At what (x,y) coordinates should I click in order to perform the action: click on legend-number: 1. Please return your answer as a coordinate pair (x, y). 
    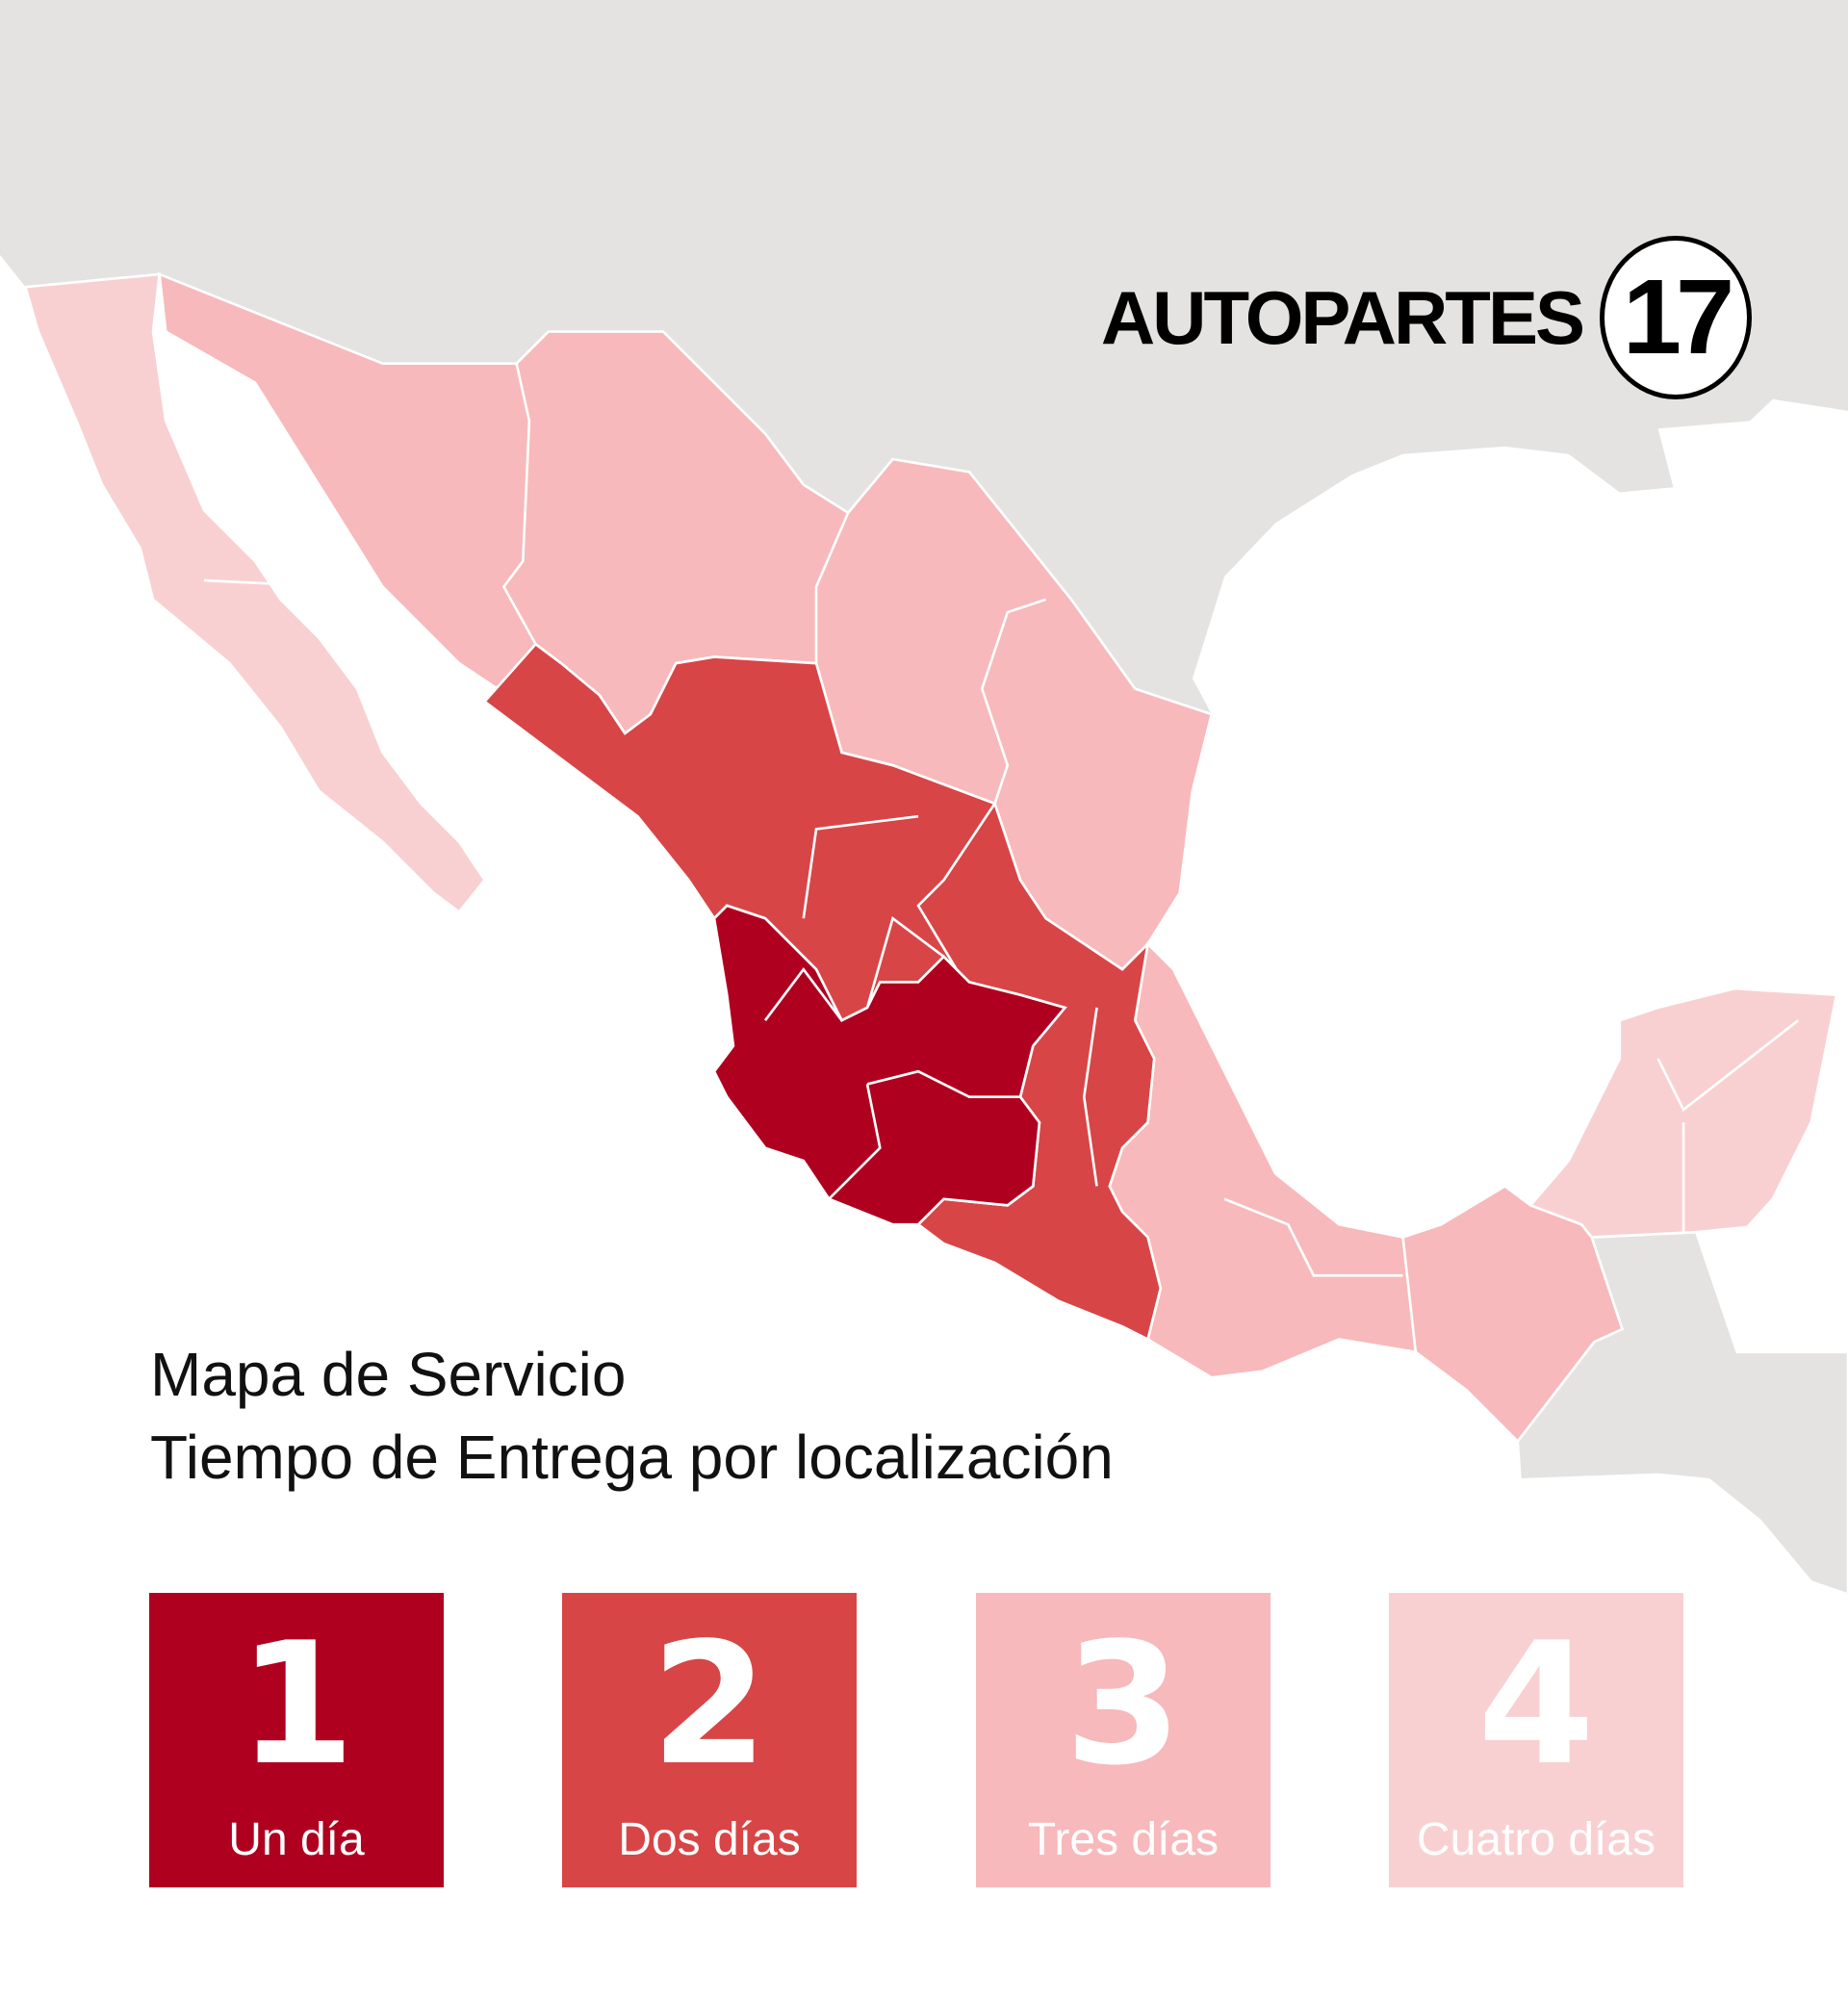
    Looking at the image, I should click on (296, 1705).